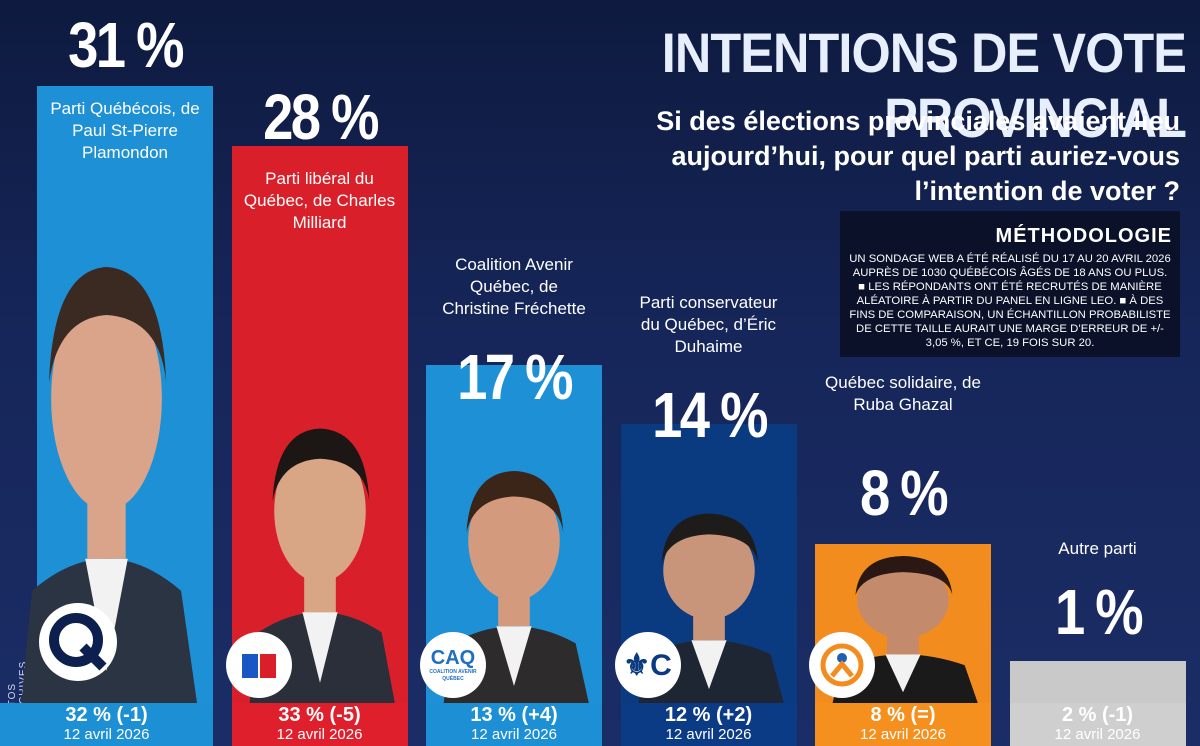 The height and width of the screenshot is (746, 1200). I want to click on previous-result-3: 12 % (+2) 12 avril 2026, so click(708, 724).